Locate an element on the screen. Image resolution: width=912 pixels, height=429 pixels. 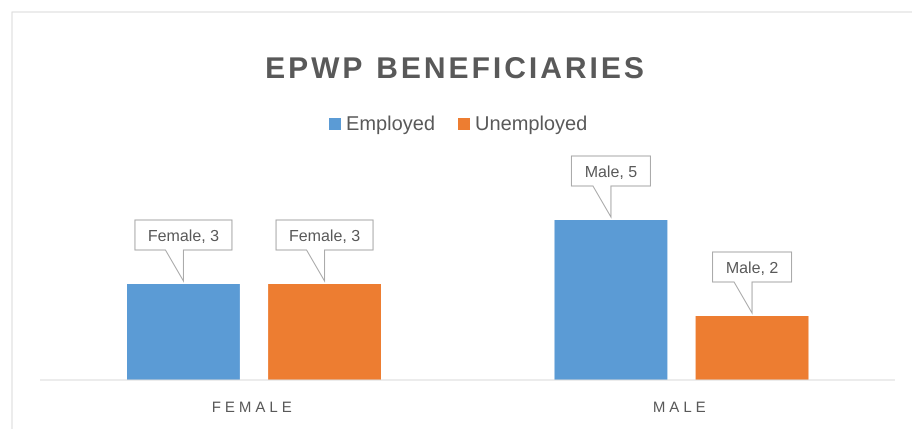
data-label: Male, 5 is located at coordinates (611, 172).